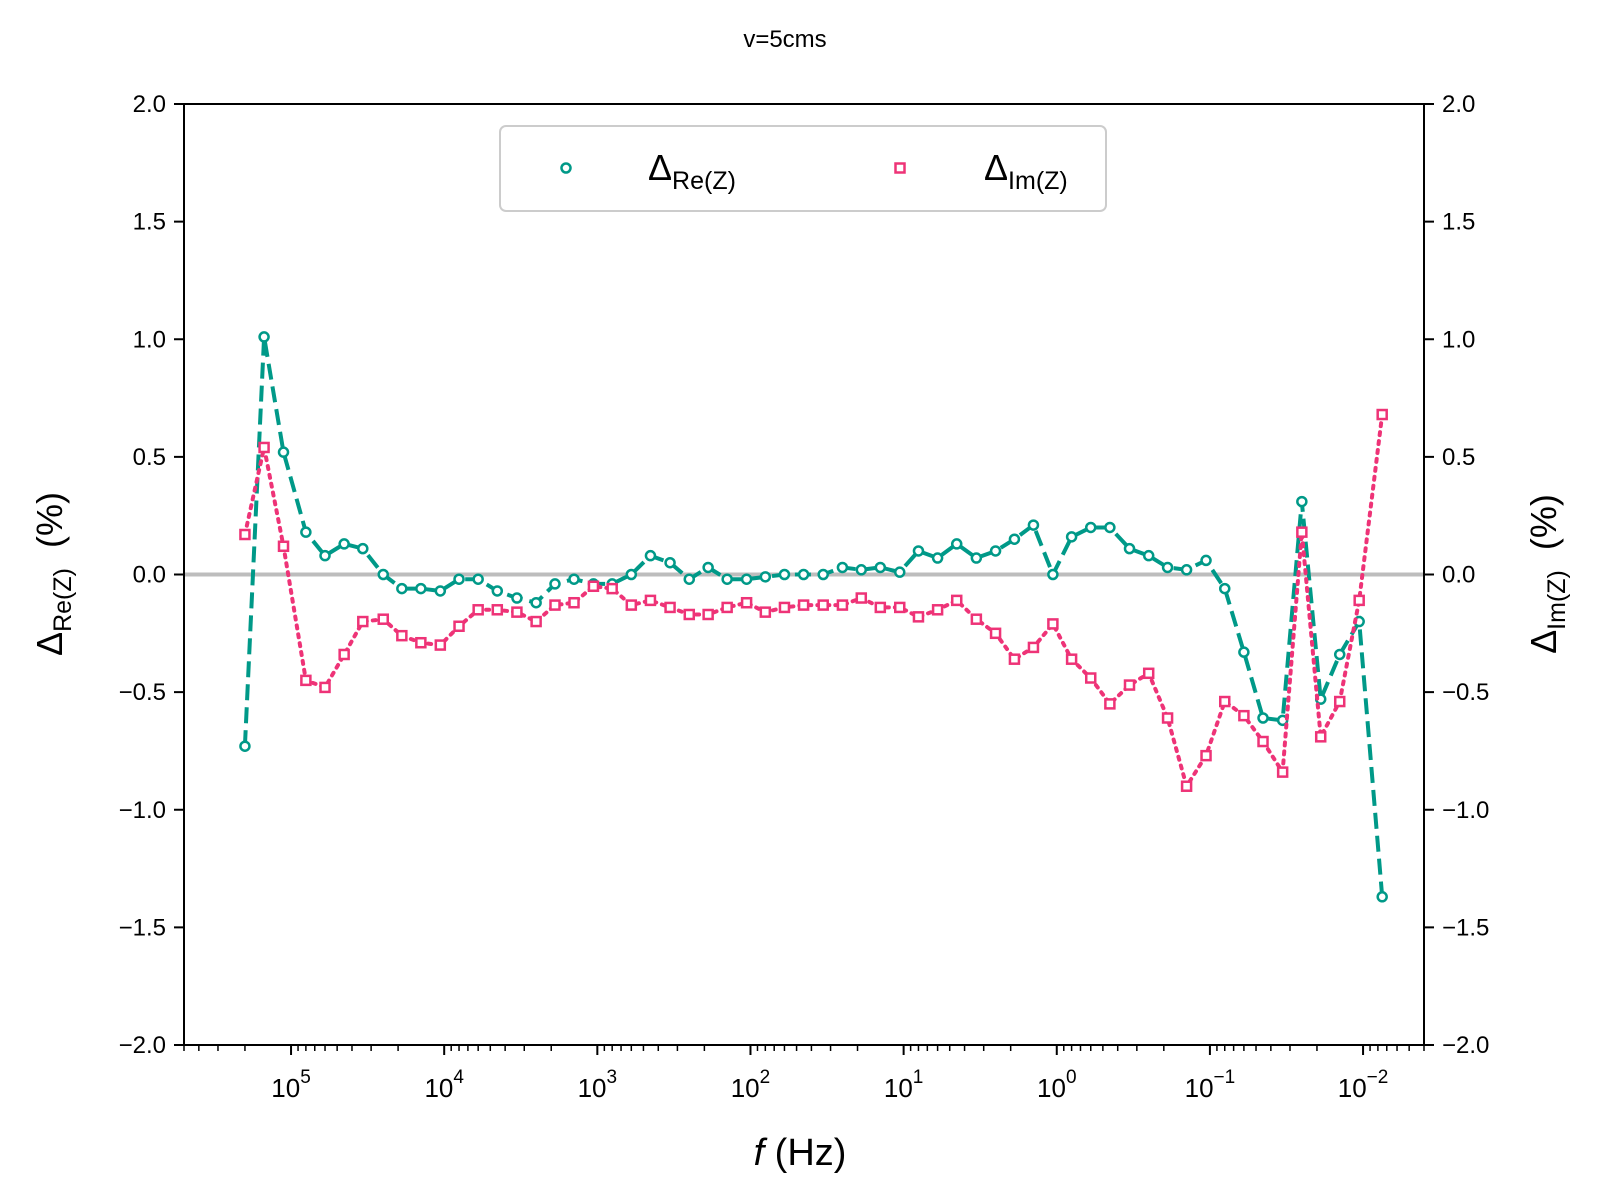  Describe the element at coordinates (142, 692) in the screenshot. I see `y-left-tick-label: −0.5` at that location.